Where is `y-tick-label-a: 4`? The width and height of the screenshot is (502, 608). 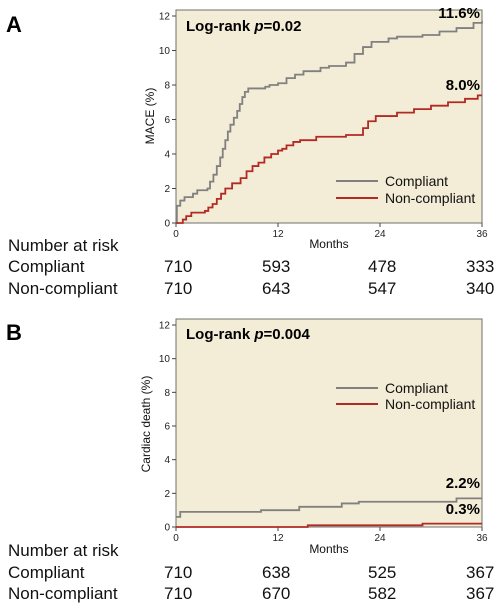 y-tick-label-a: 4 is located at coordinates (167, 155).